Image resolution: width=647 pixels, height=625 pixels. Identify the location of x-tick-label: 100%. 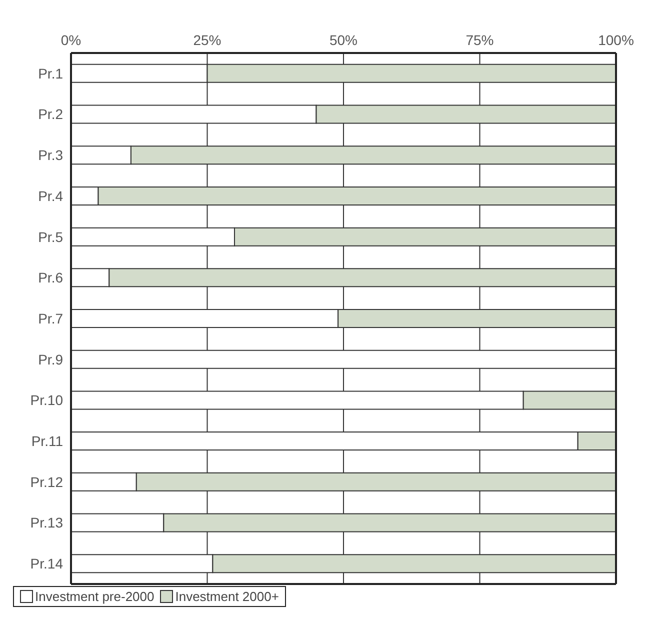
(616, 40).